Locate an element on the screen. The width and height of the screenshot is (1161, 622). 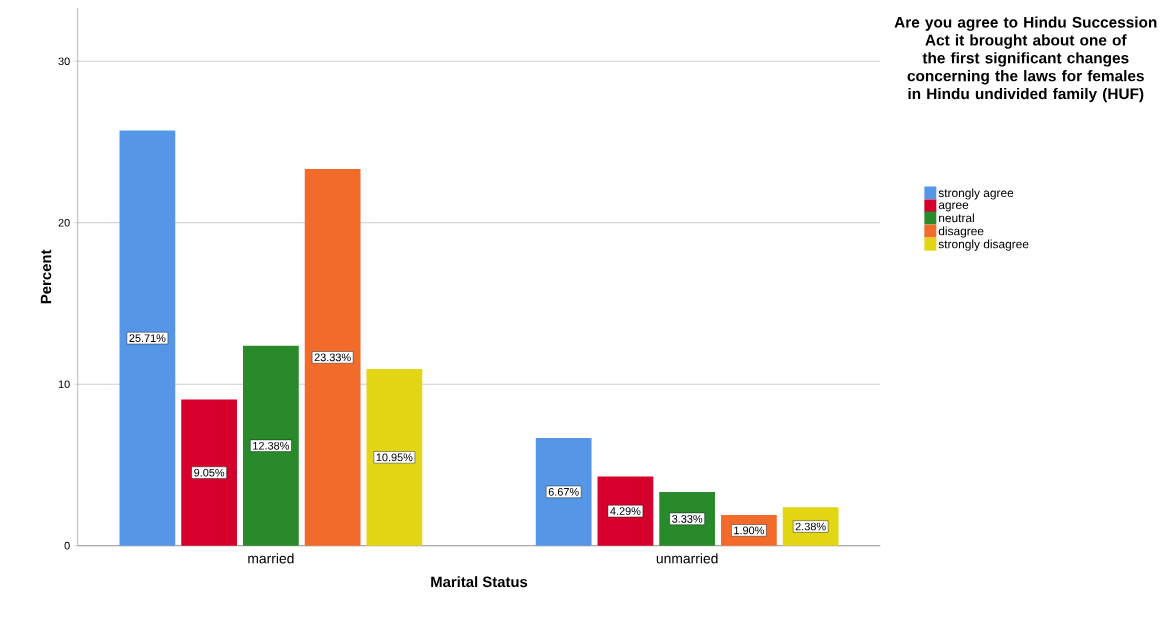
data-label: 23.33% is located at coordinates (332, 357).